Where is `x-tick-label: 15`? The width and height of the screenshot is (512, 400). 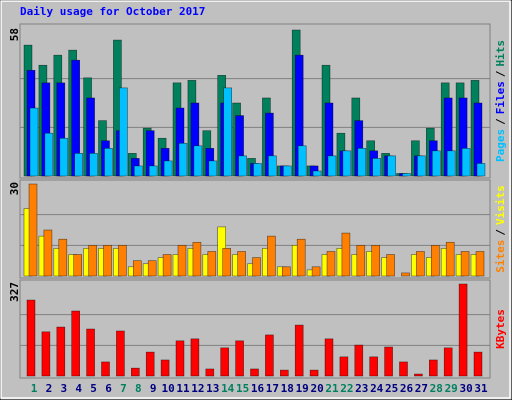 x-tick-label: 15 is located at coordinates (242, 388).